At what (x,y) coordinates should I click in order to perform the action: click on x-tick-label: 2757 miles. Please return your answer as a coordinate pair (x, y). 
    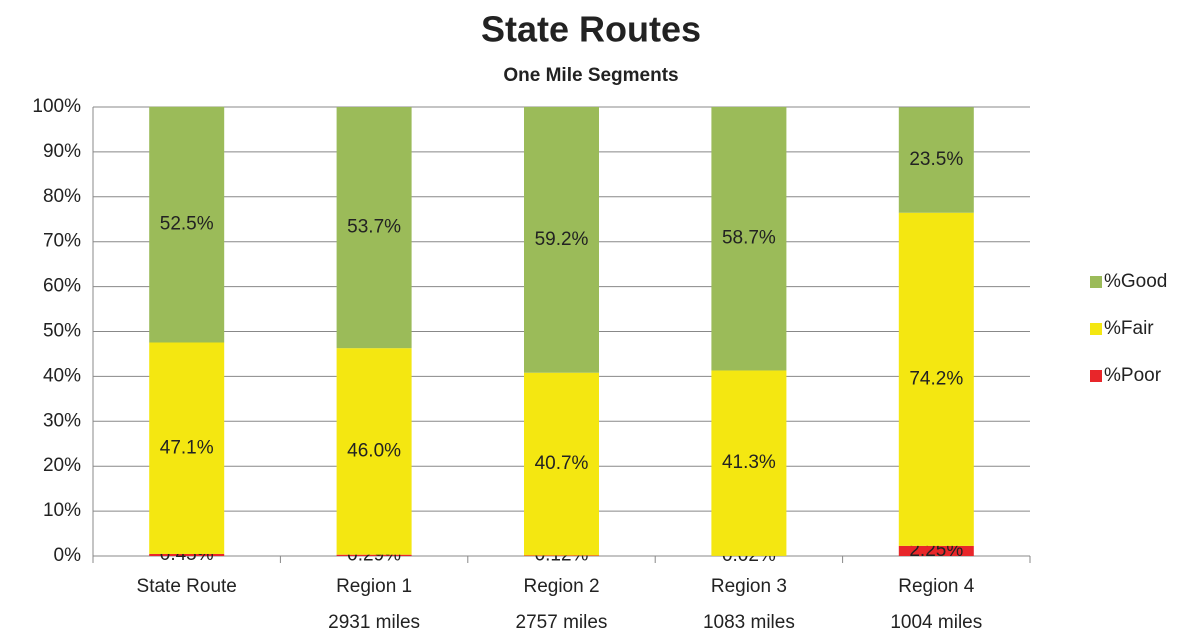
    Looking at the image, I should click on (562, 622).